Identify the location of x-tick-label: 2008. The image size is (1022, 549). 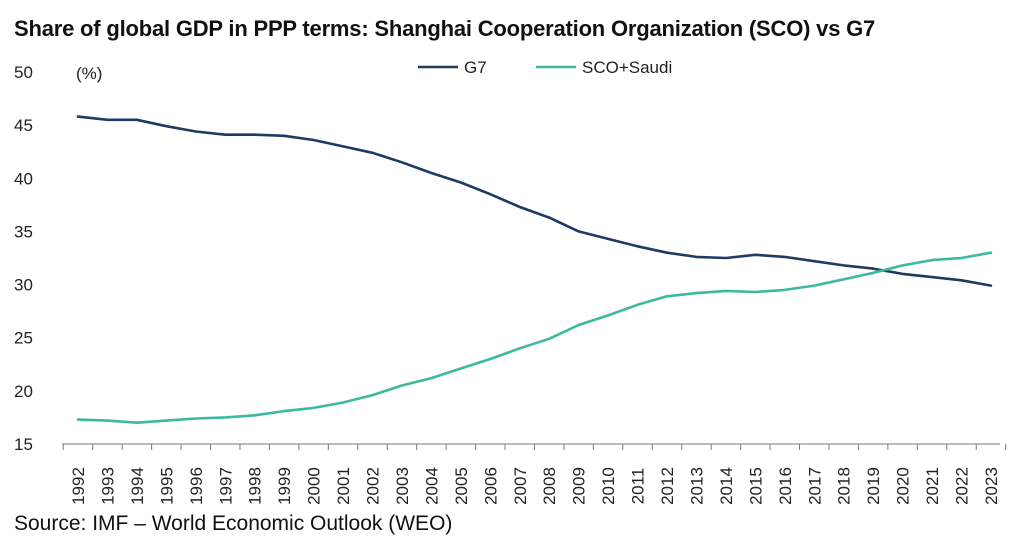
(549, 486).